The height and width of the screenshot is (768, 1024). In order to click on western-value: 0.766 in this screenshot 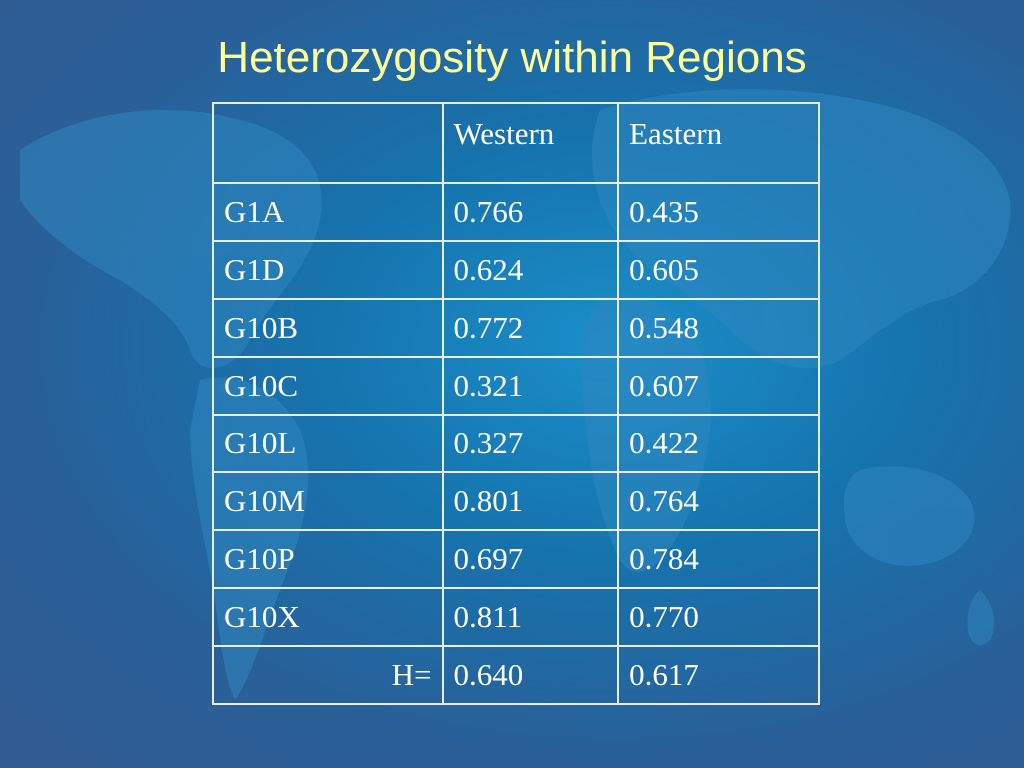, I will do `click(530, 212)`.